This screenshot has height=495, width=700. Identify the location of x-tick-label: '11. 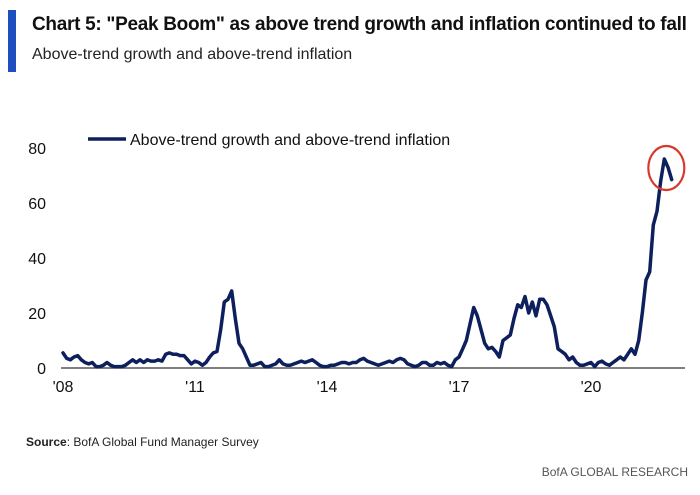
(195, 387).